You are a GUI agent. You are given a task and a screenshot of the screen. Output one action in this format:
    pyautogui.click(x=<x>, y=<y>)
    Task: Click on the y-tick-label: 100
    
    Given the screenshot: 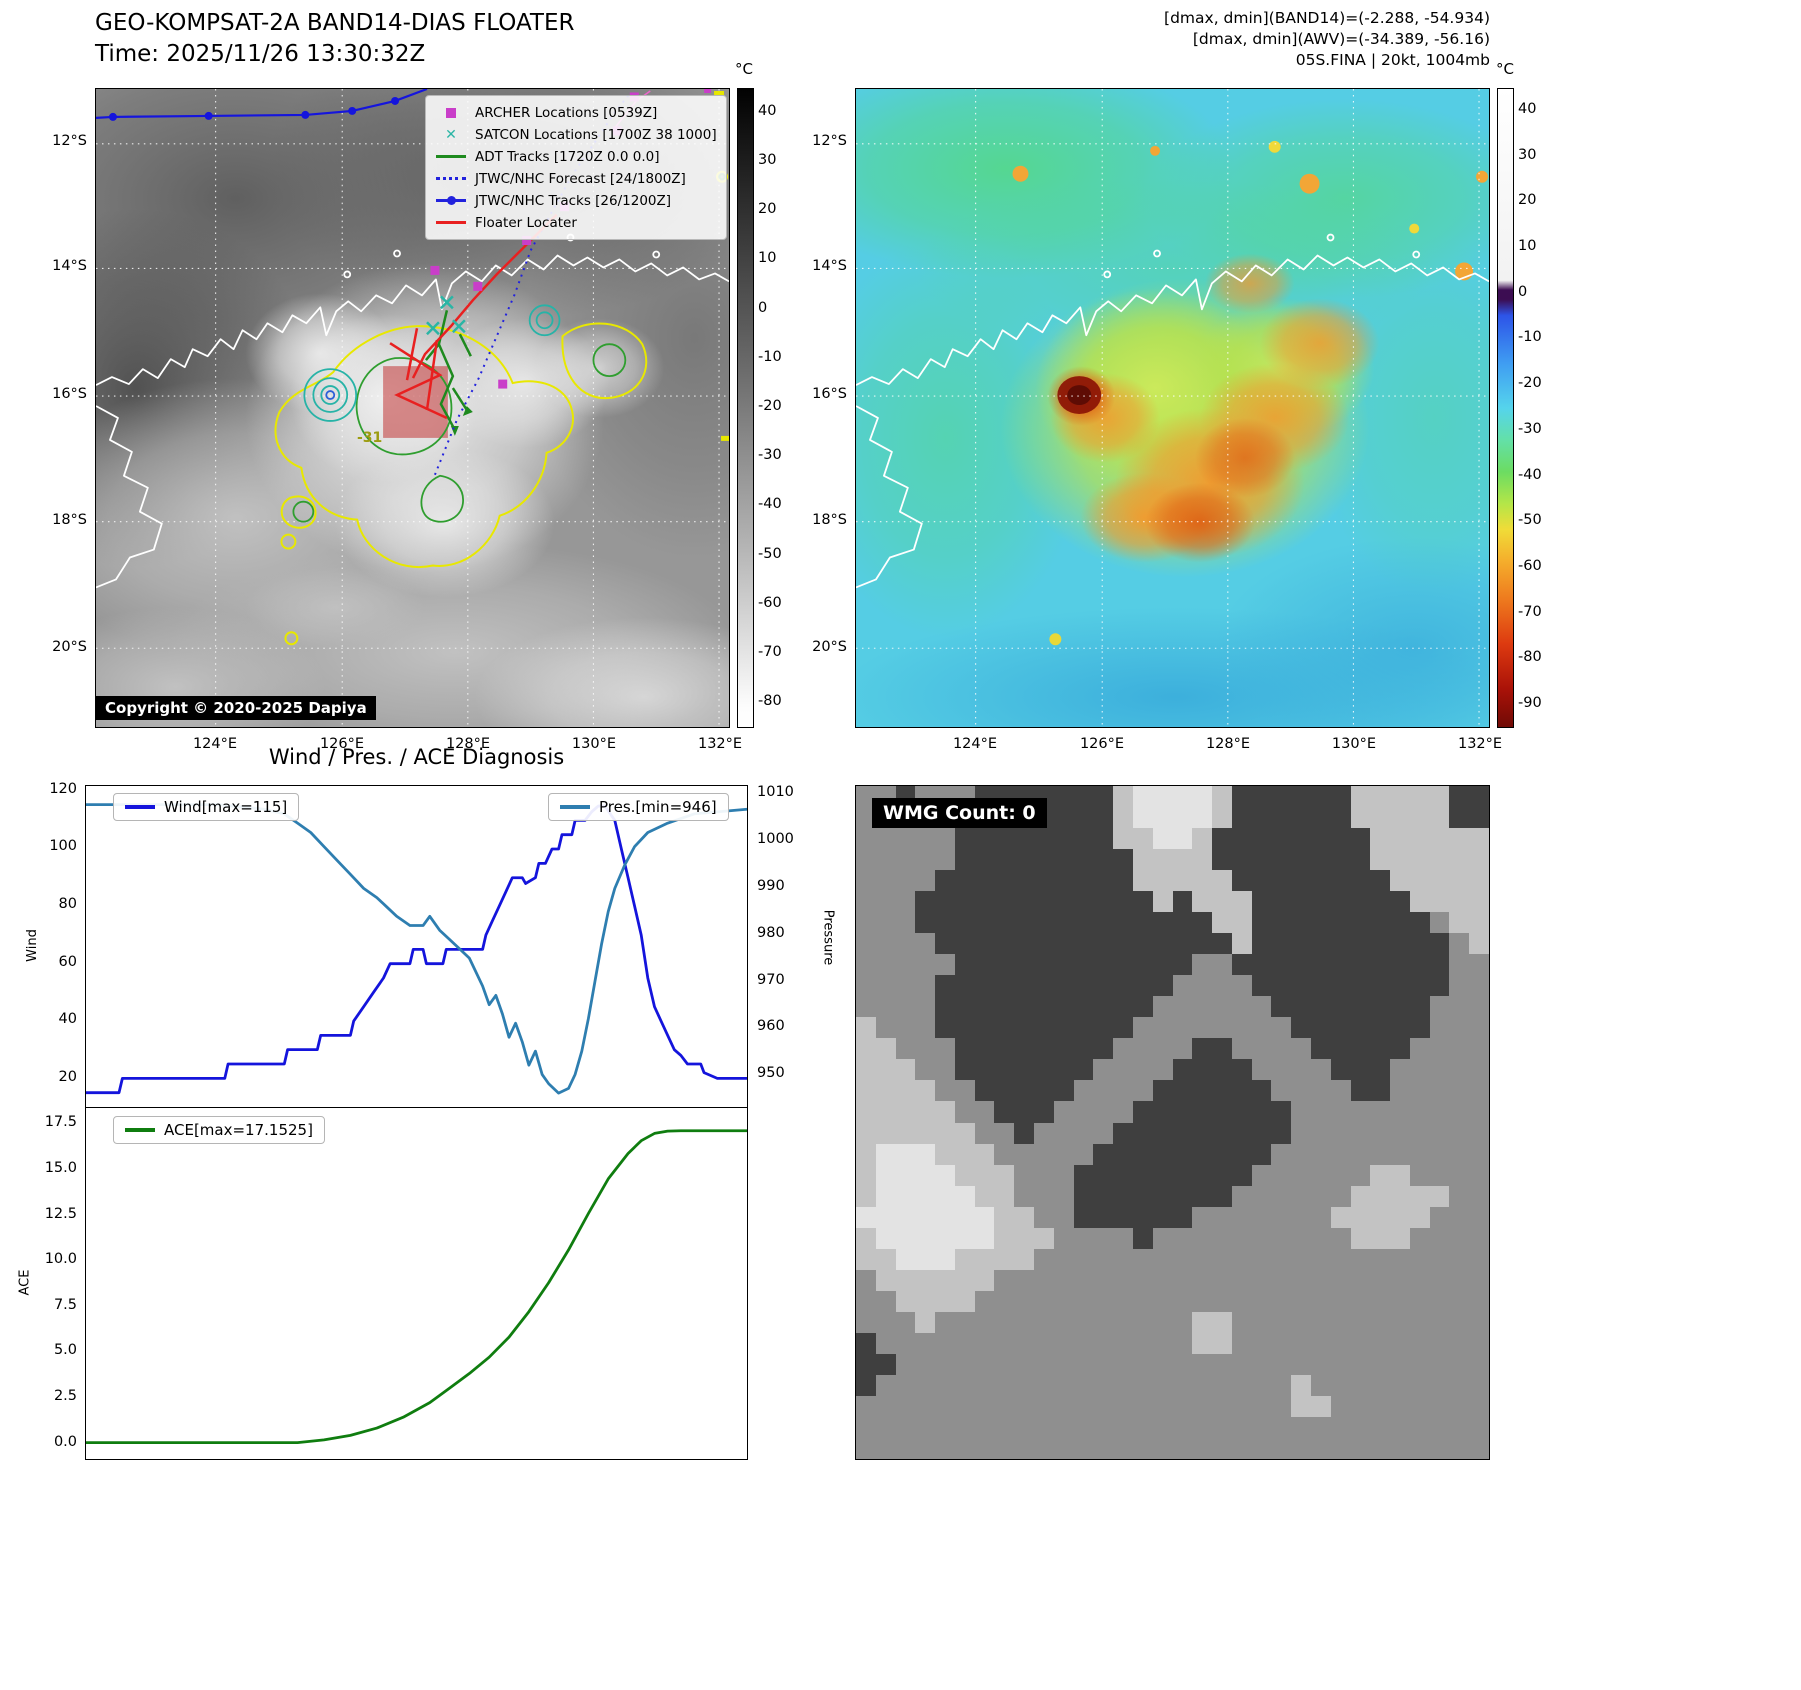 What is the action you would take?
    pyautogui.click(x=63, y=846)
    